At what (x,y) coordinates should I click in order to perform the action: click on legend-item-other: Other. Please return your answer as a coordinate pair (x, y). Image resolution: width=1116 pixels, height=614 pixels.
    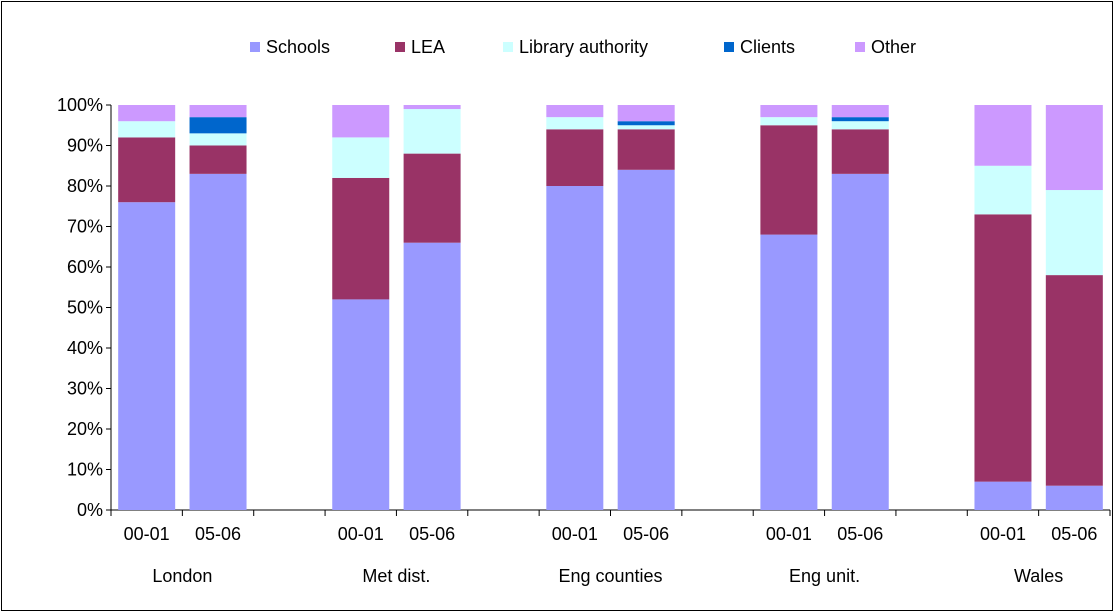
    Looking at the image, I should click on (885, 47).